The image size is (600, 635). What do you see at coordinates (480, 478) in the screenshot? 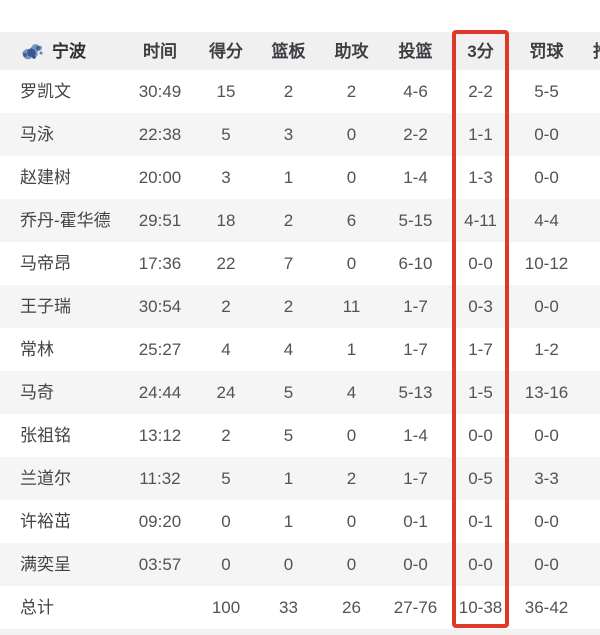
I see `three-pointers-cell: 0-5` at bounding box center [480, 478].